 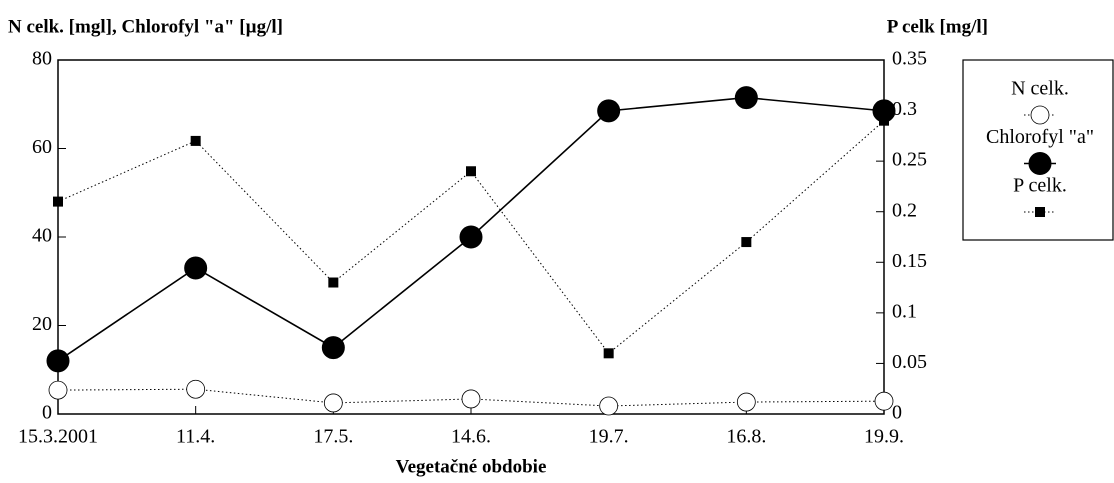 What do you see at coordinates (609, 437) in the screenshot?
I see `x-tick-label: 19.7.` at bounding box center [609, 437].